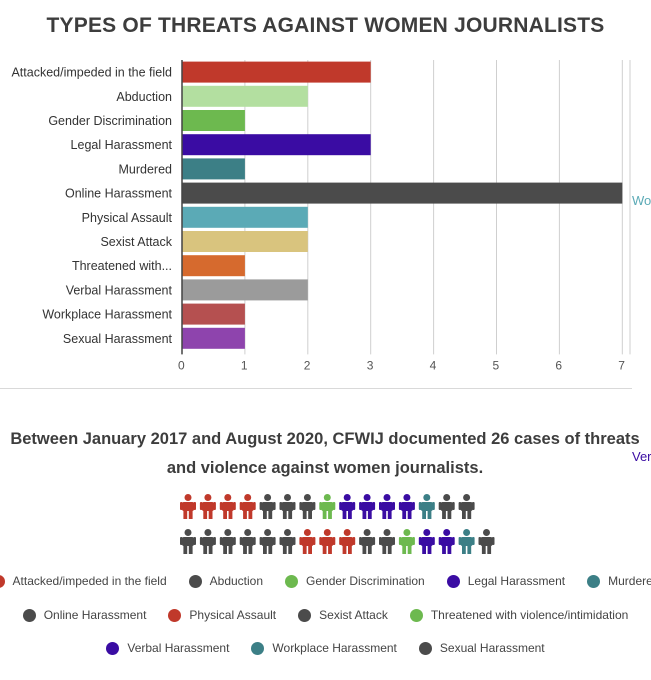 This screenshot has width=651, height=680. I want to click on legend-label: Abduction, so click(236, 581).